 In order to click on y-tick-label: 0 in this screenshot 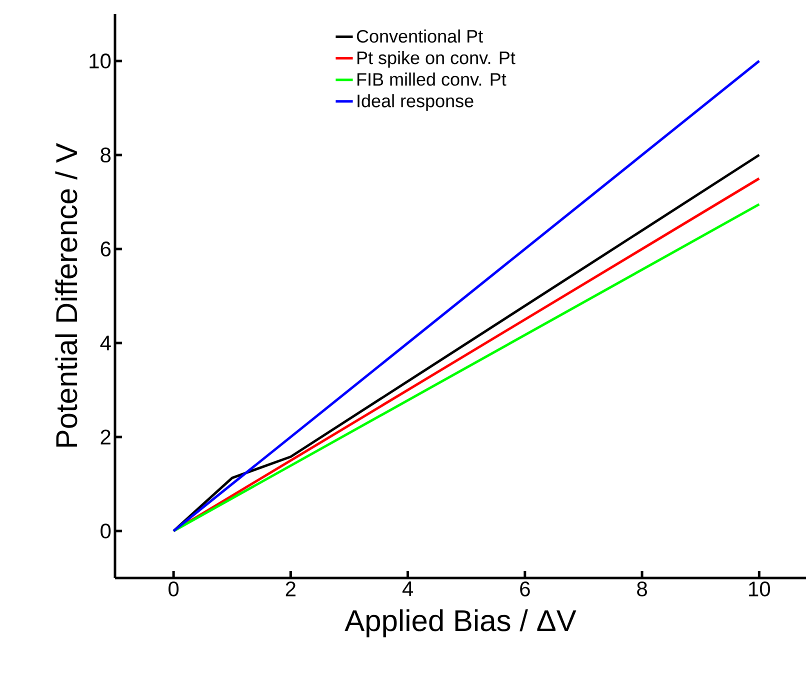, I will do `click(105, 531)`.